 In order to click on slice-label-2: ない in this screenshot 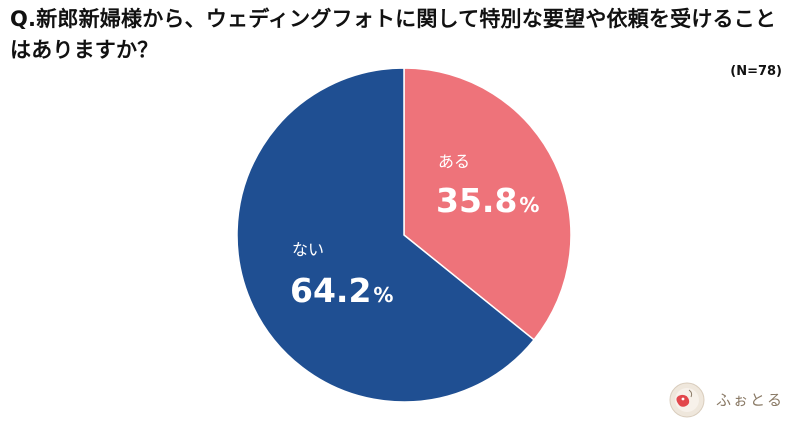, I will do `click(308, 249)`.